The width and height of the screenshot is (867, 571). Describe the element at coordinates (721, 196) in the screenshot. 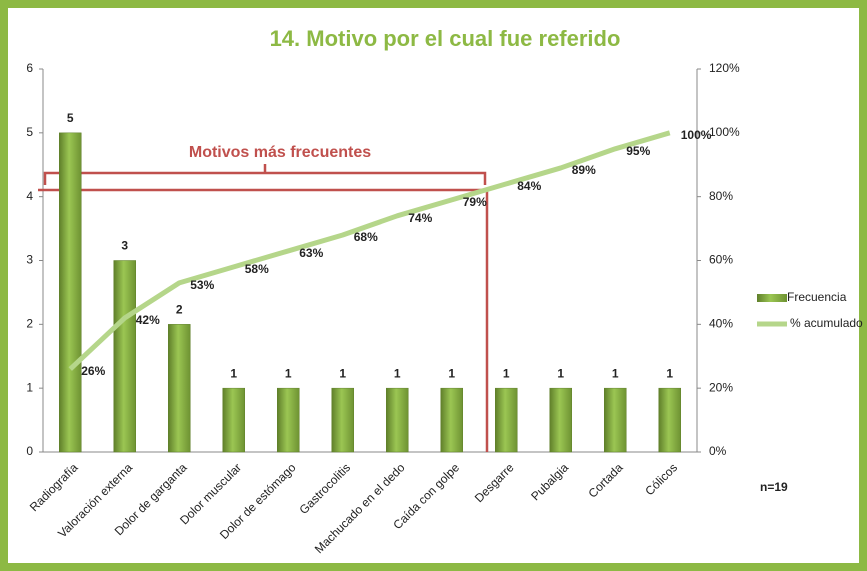

I see `y2-tick-label: 80%` at that location.